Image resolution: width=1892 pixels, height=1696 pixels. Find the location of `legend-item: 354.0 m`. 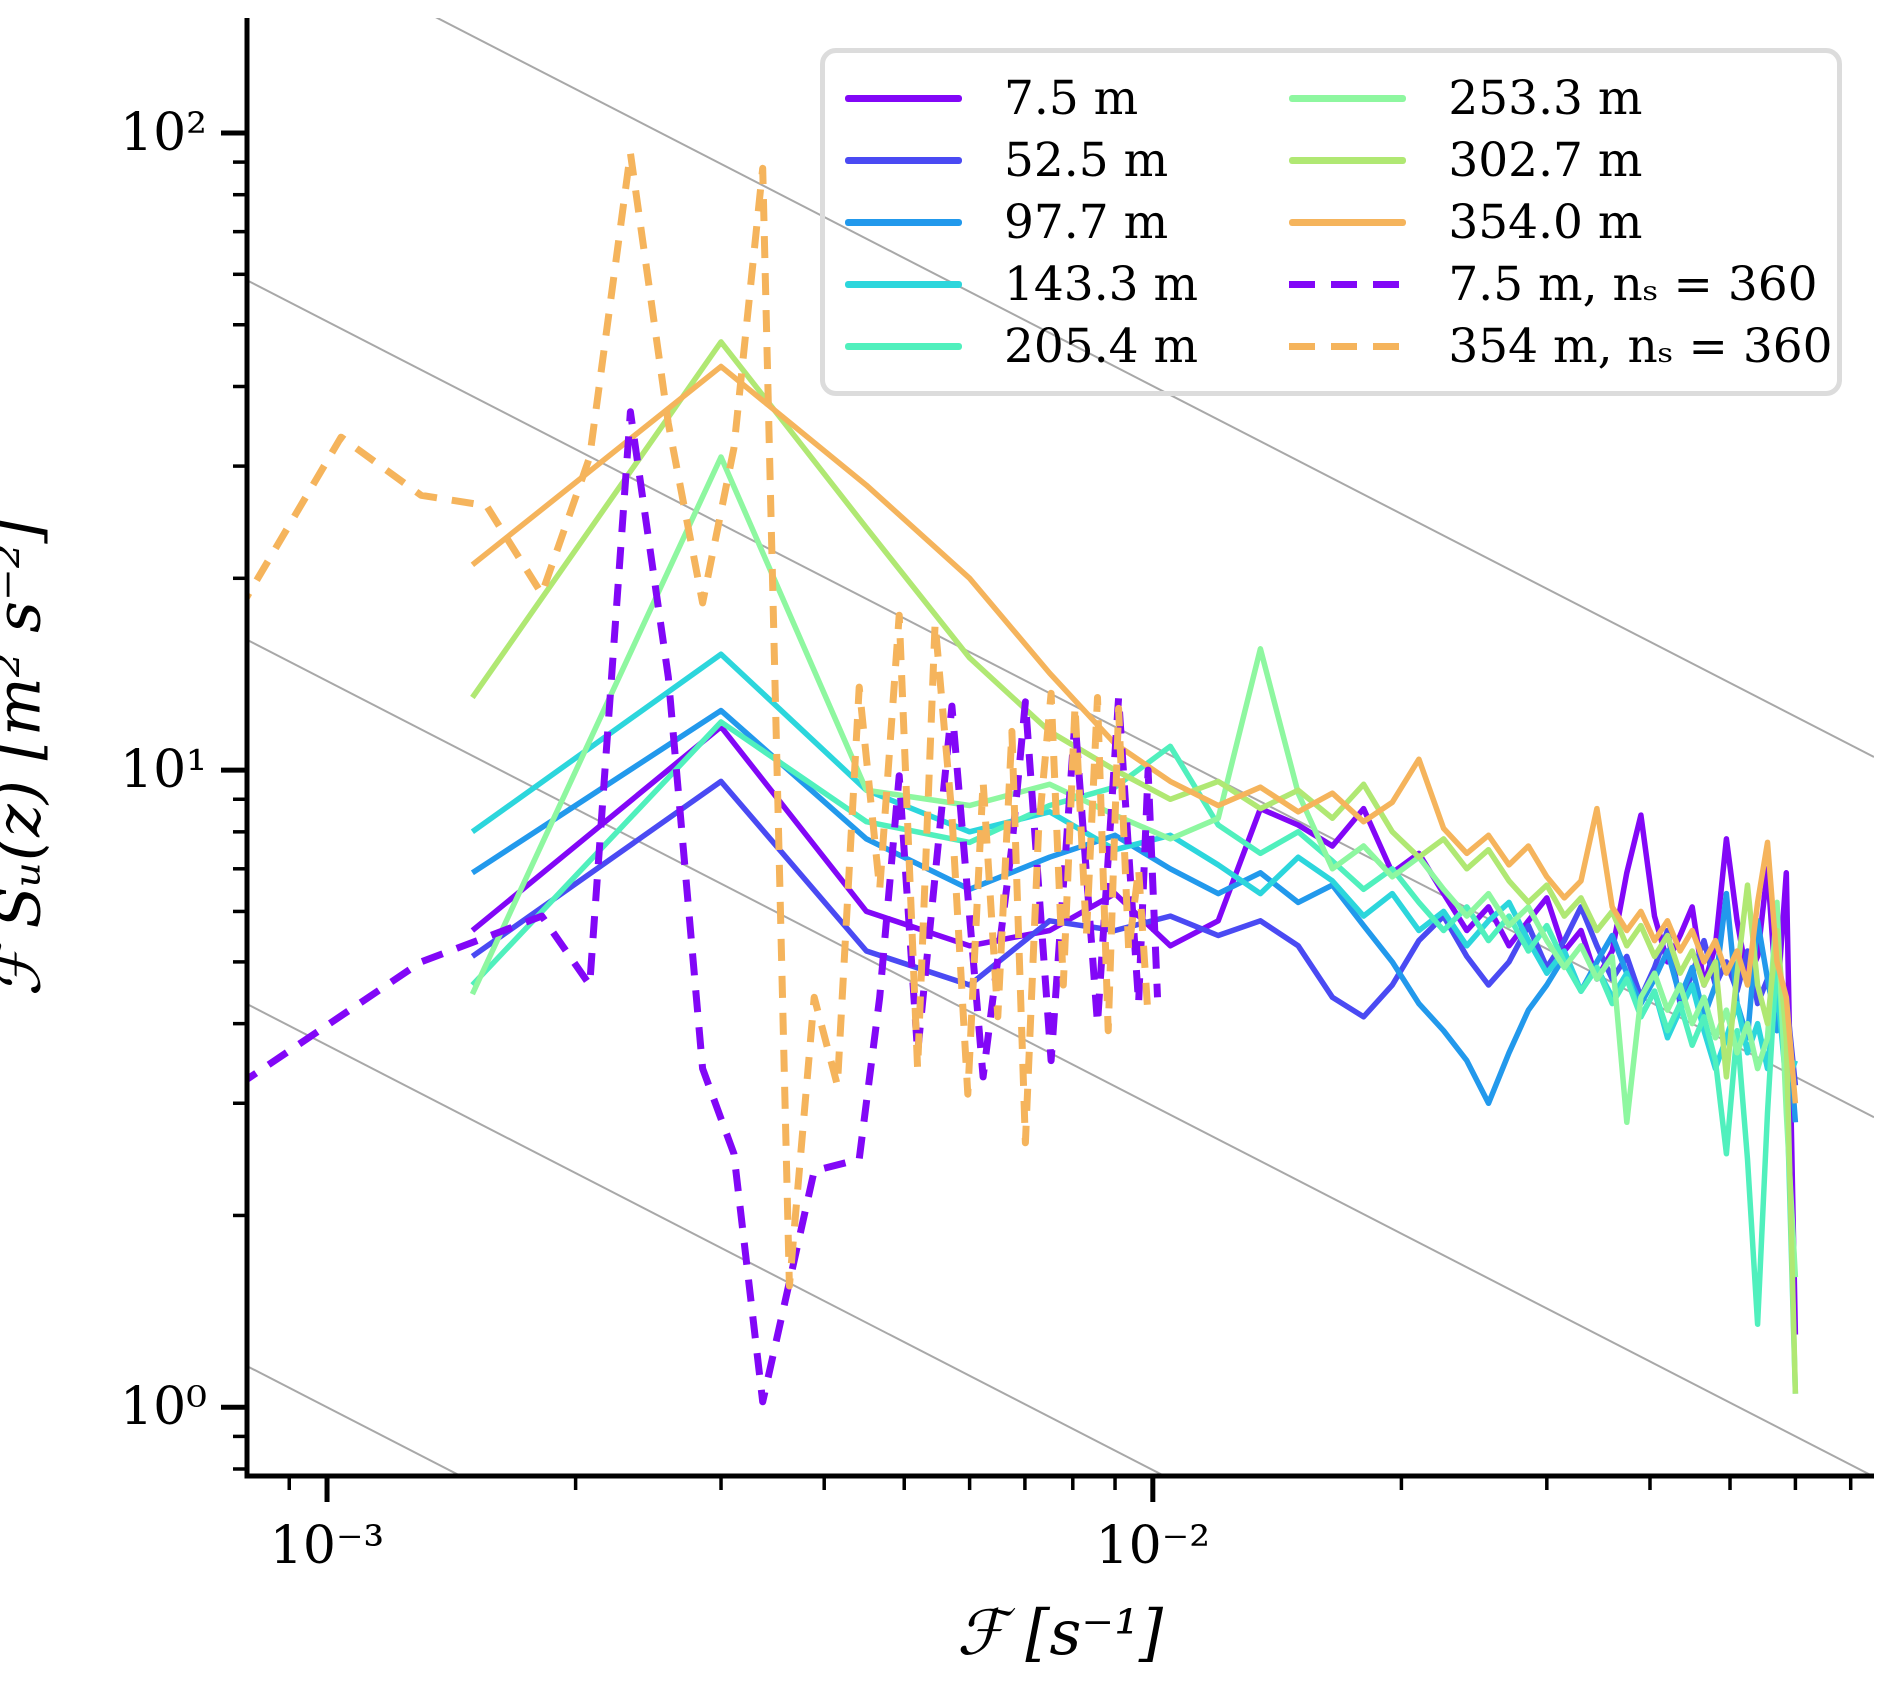

legend-item: 354.0 m is located at coordinates (1550, 222).